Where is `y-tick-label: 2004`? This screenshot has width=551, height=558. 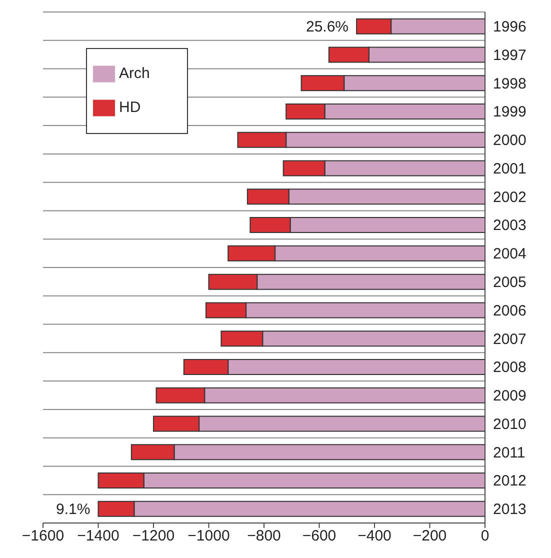 y-tick-label: 2004 is located at coordinates (509, 254).